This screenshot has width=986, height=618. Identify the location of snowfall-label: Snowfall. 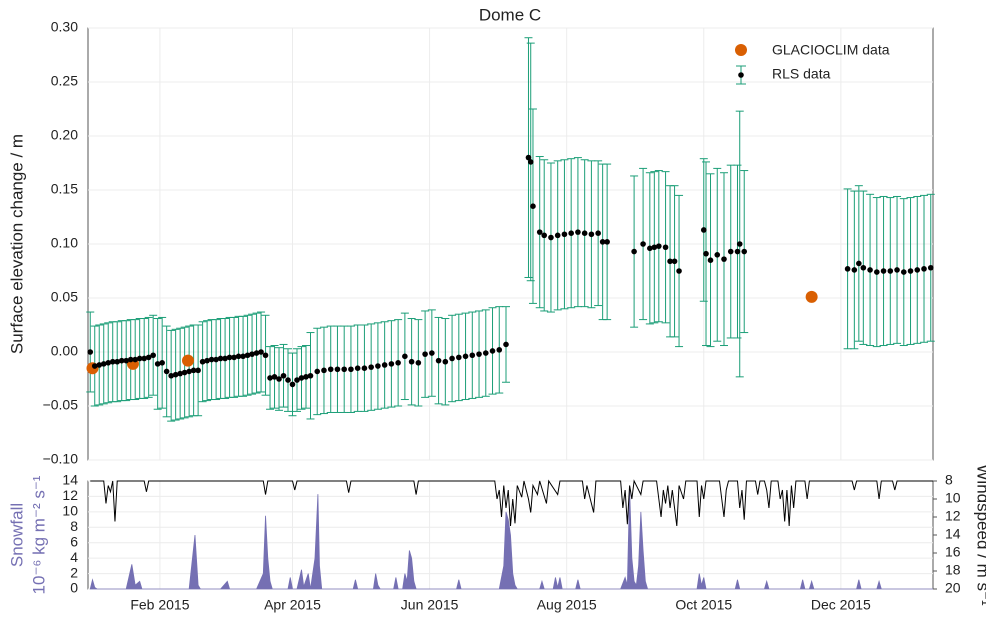
(16, 535).